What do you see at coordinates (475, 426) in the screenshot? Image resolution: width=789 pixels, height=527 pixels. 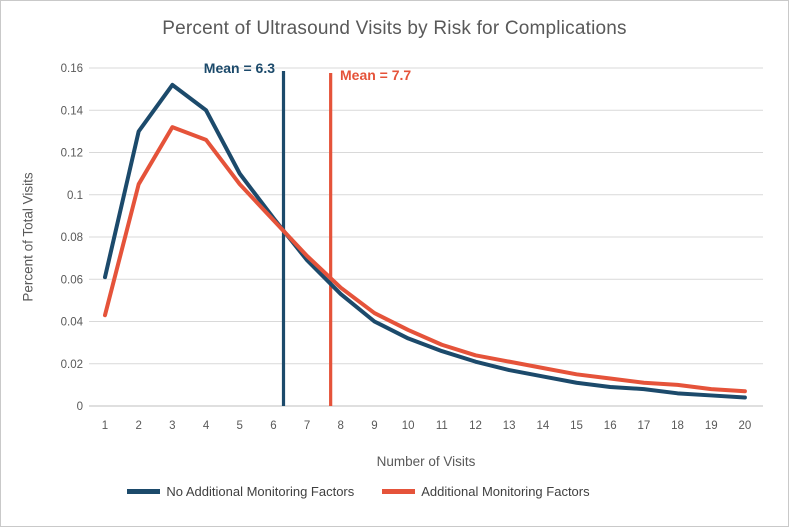 I see `svg-text: 12` at bounding box center [475, 426].